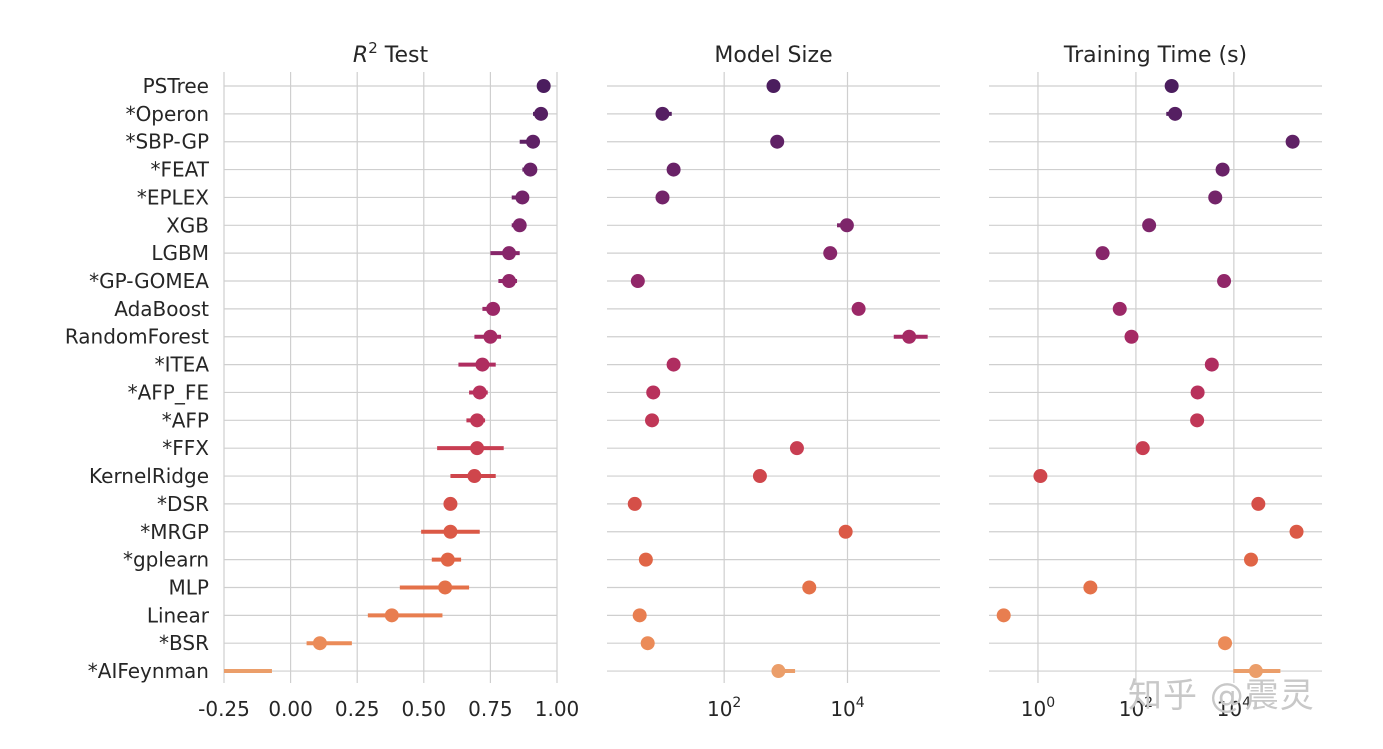  Describe the element at coordinates (166, 560) in the screenshot. I see `method-label: *gplearn` at that location.